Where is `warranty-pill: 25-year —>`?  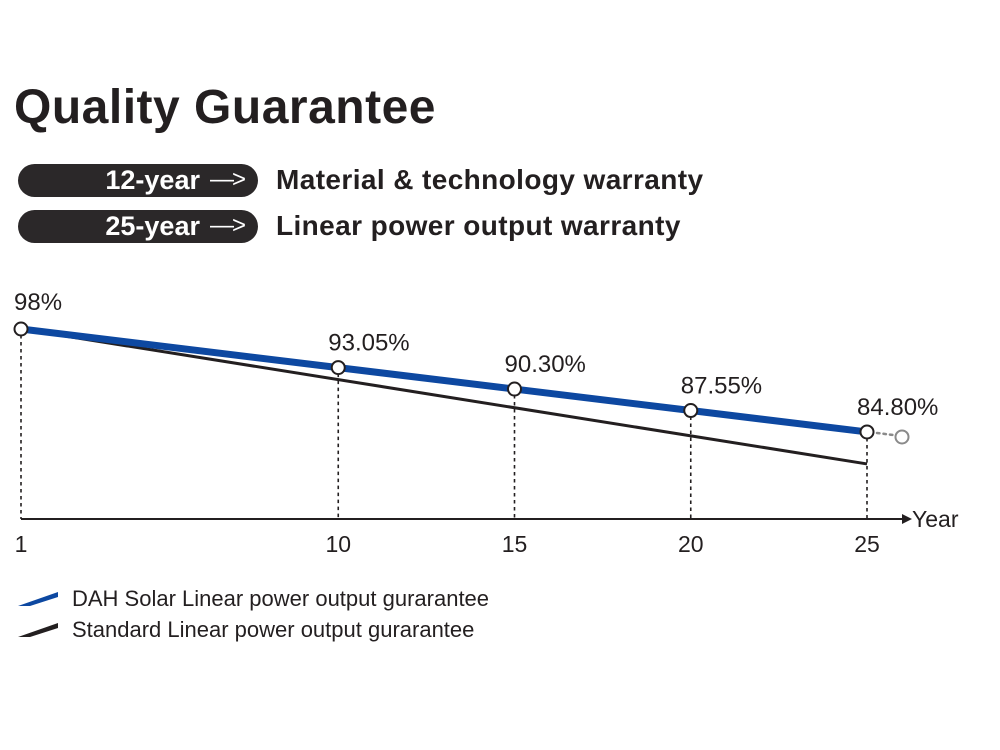 warranty-pill: 25-year —> is located at coordinates (138, 226).